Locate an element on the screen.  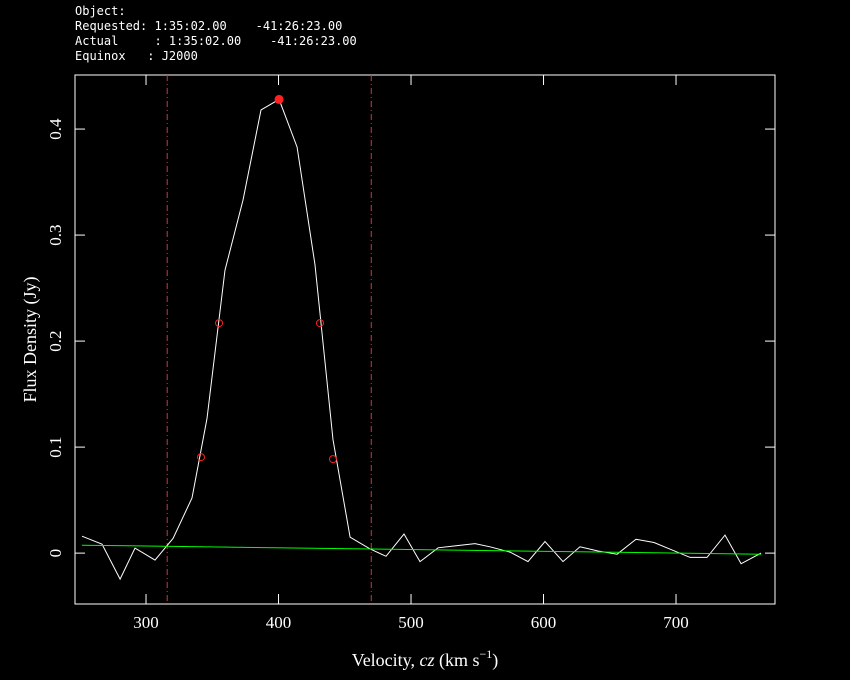
peak-point is located at coordinates (279, 99).